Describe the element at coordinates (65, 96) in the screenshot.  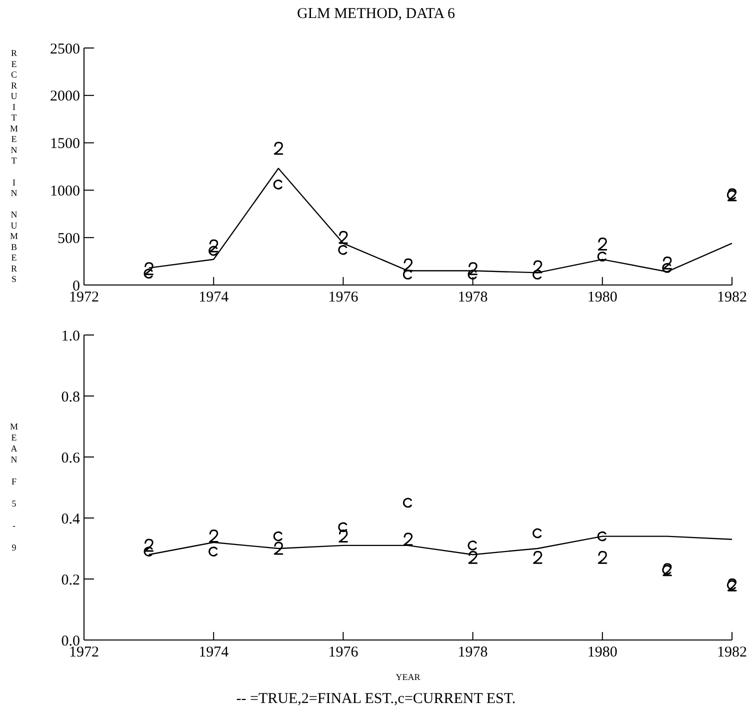
I see `y-tick-label: 2000` at that location.